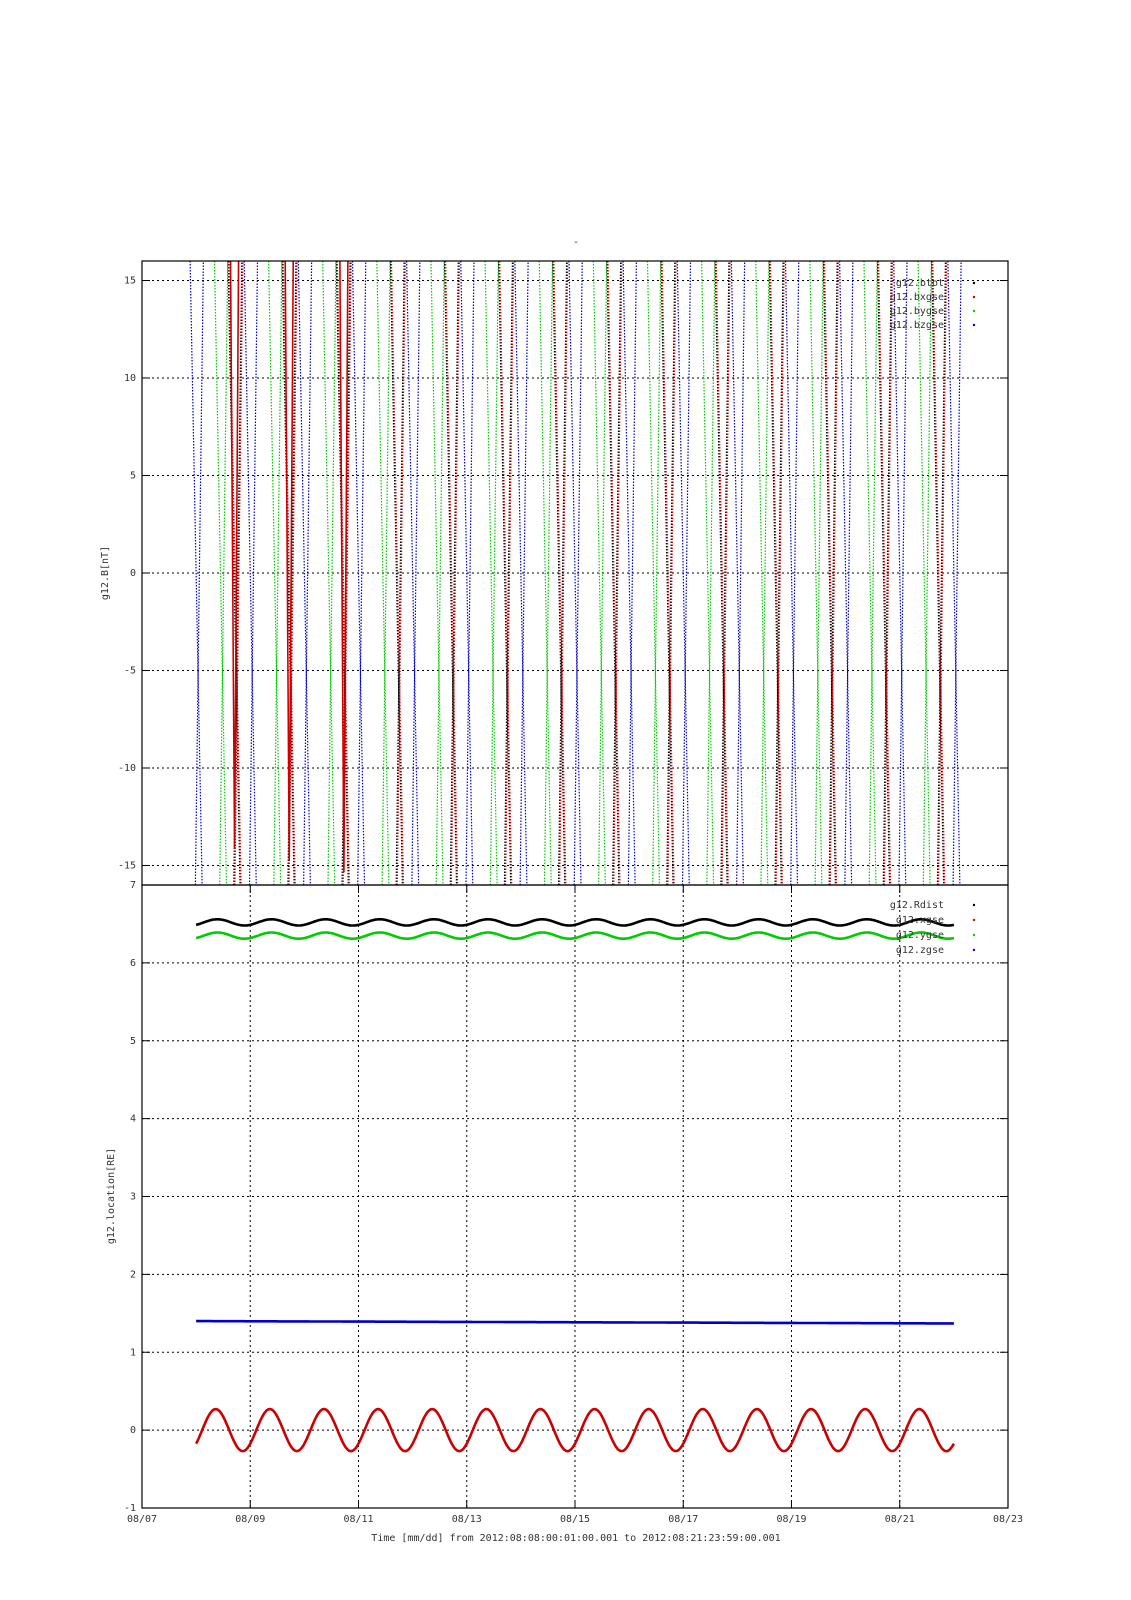  I want to click on bottom-y-tick-label: 1, so click(133, 1352).